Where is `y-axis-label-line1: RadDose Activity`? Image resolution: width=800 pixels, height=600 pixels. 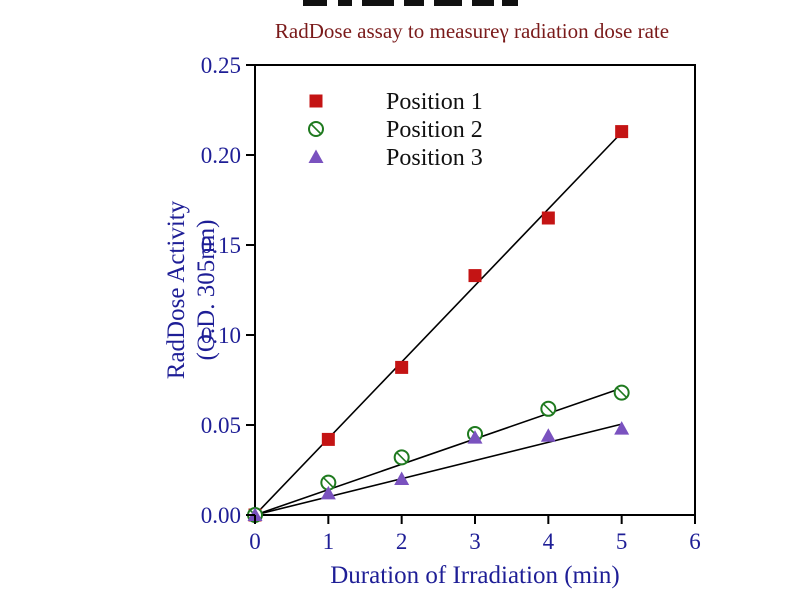 y-axis-label-line1: RadDose Activity is located at coordinates (176, 289).